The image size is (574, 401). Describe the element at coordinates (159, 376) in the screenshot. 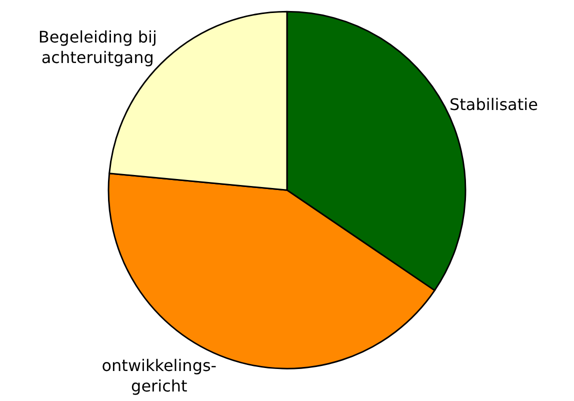

I see `slice-label: ontwikkelings- gericht` at that location.